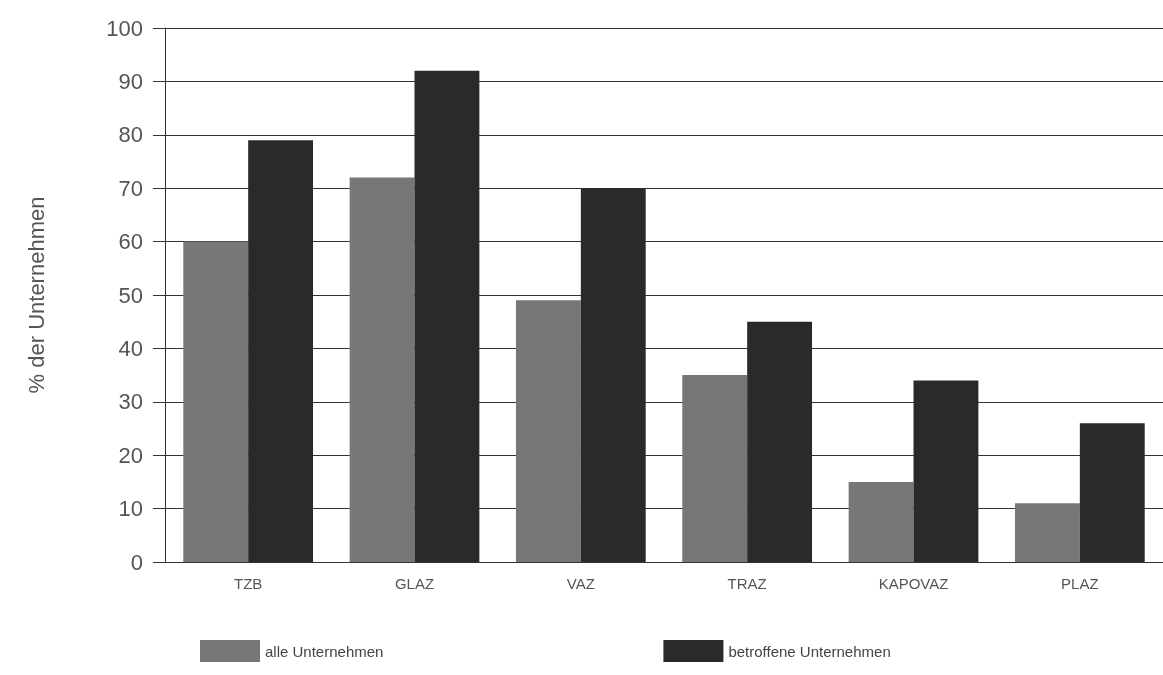 This screenshot has height=675, width=1163. I want to click on x-tick-label: GLAZ, so click(414, 583).